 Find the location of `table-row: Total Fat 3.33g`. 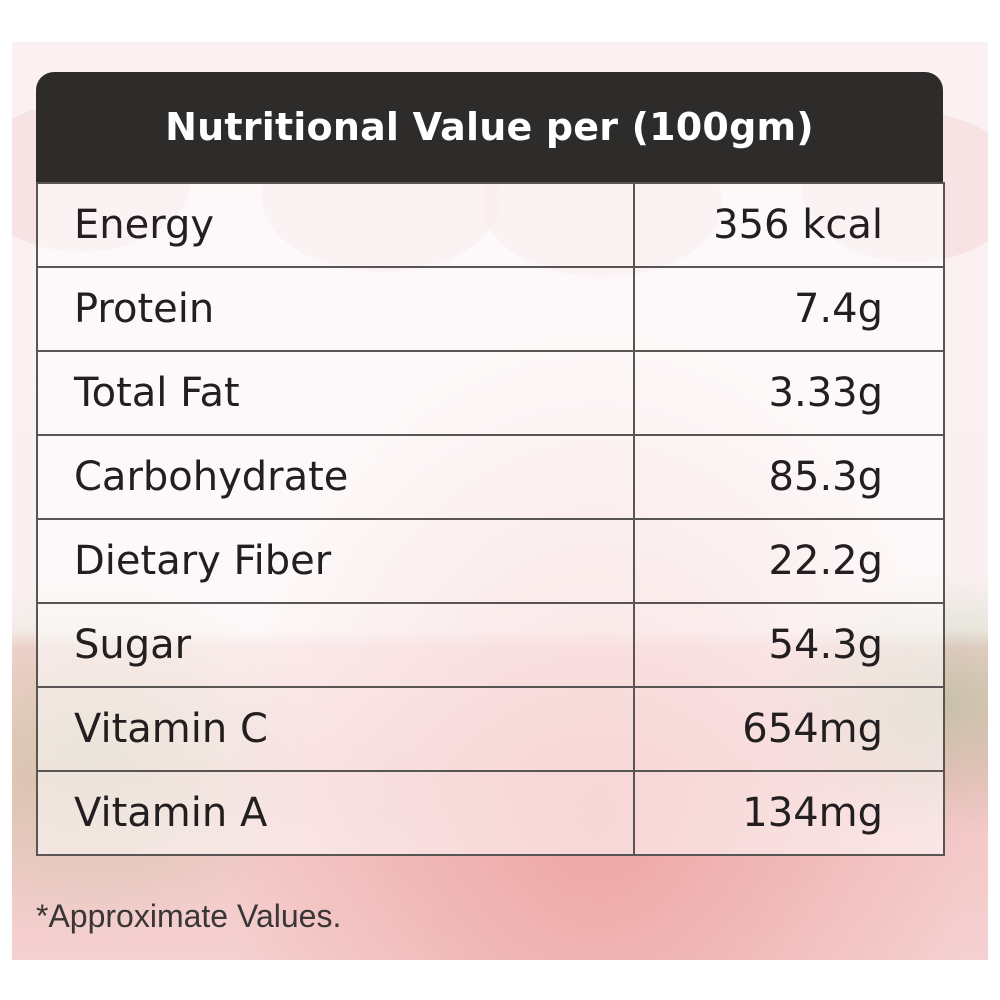

table-row: Total Fat 3.33g is located at coordinates (490, 393).